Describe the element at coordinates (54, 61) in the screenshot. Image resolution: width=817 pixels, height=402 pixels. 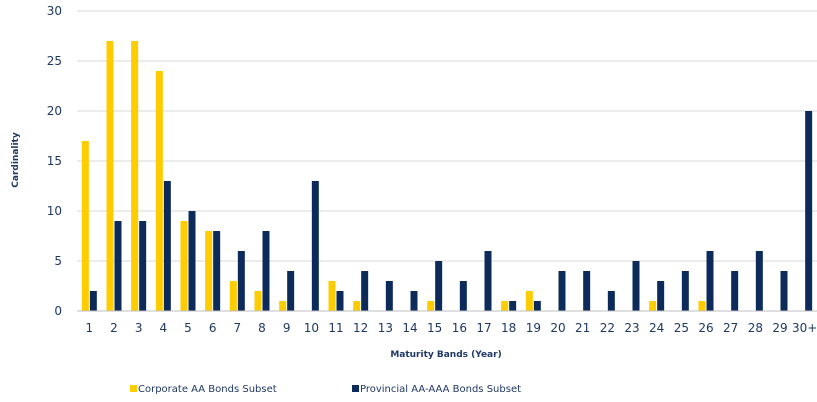
I see `y-tick-label: 25` at that location.